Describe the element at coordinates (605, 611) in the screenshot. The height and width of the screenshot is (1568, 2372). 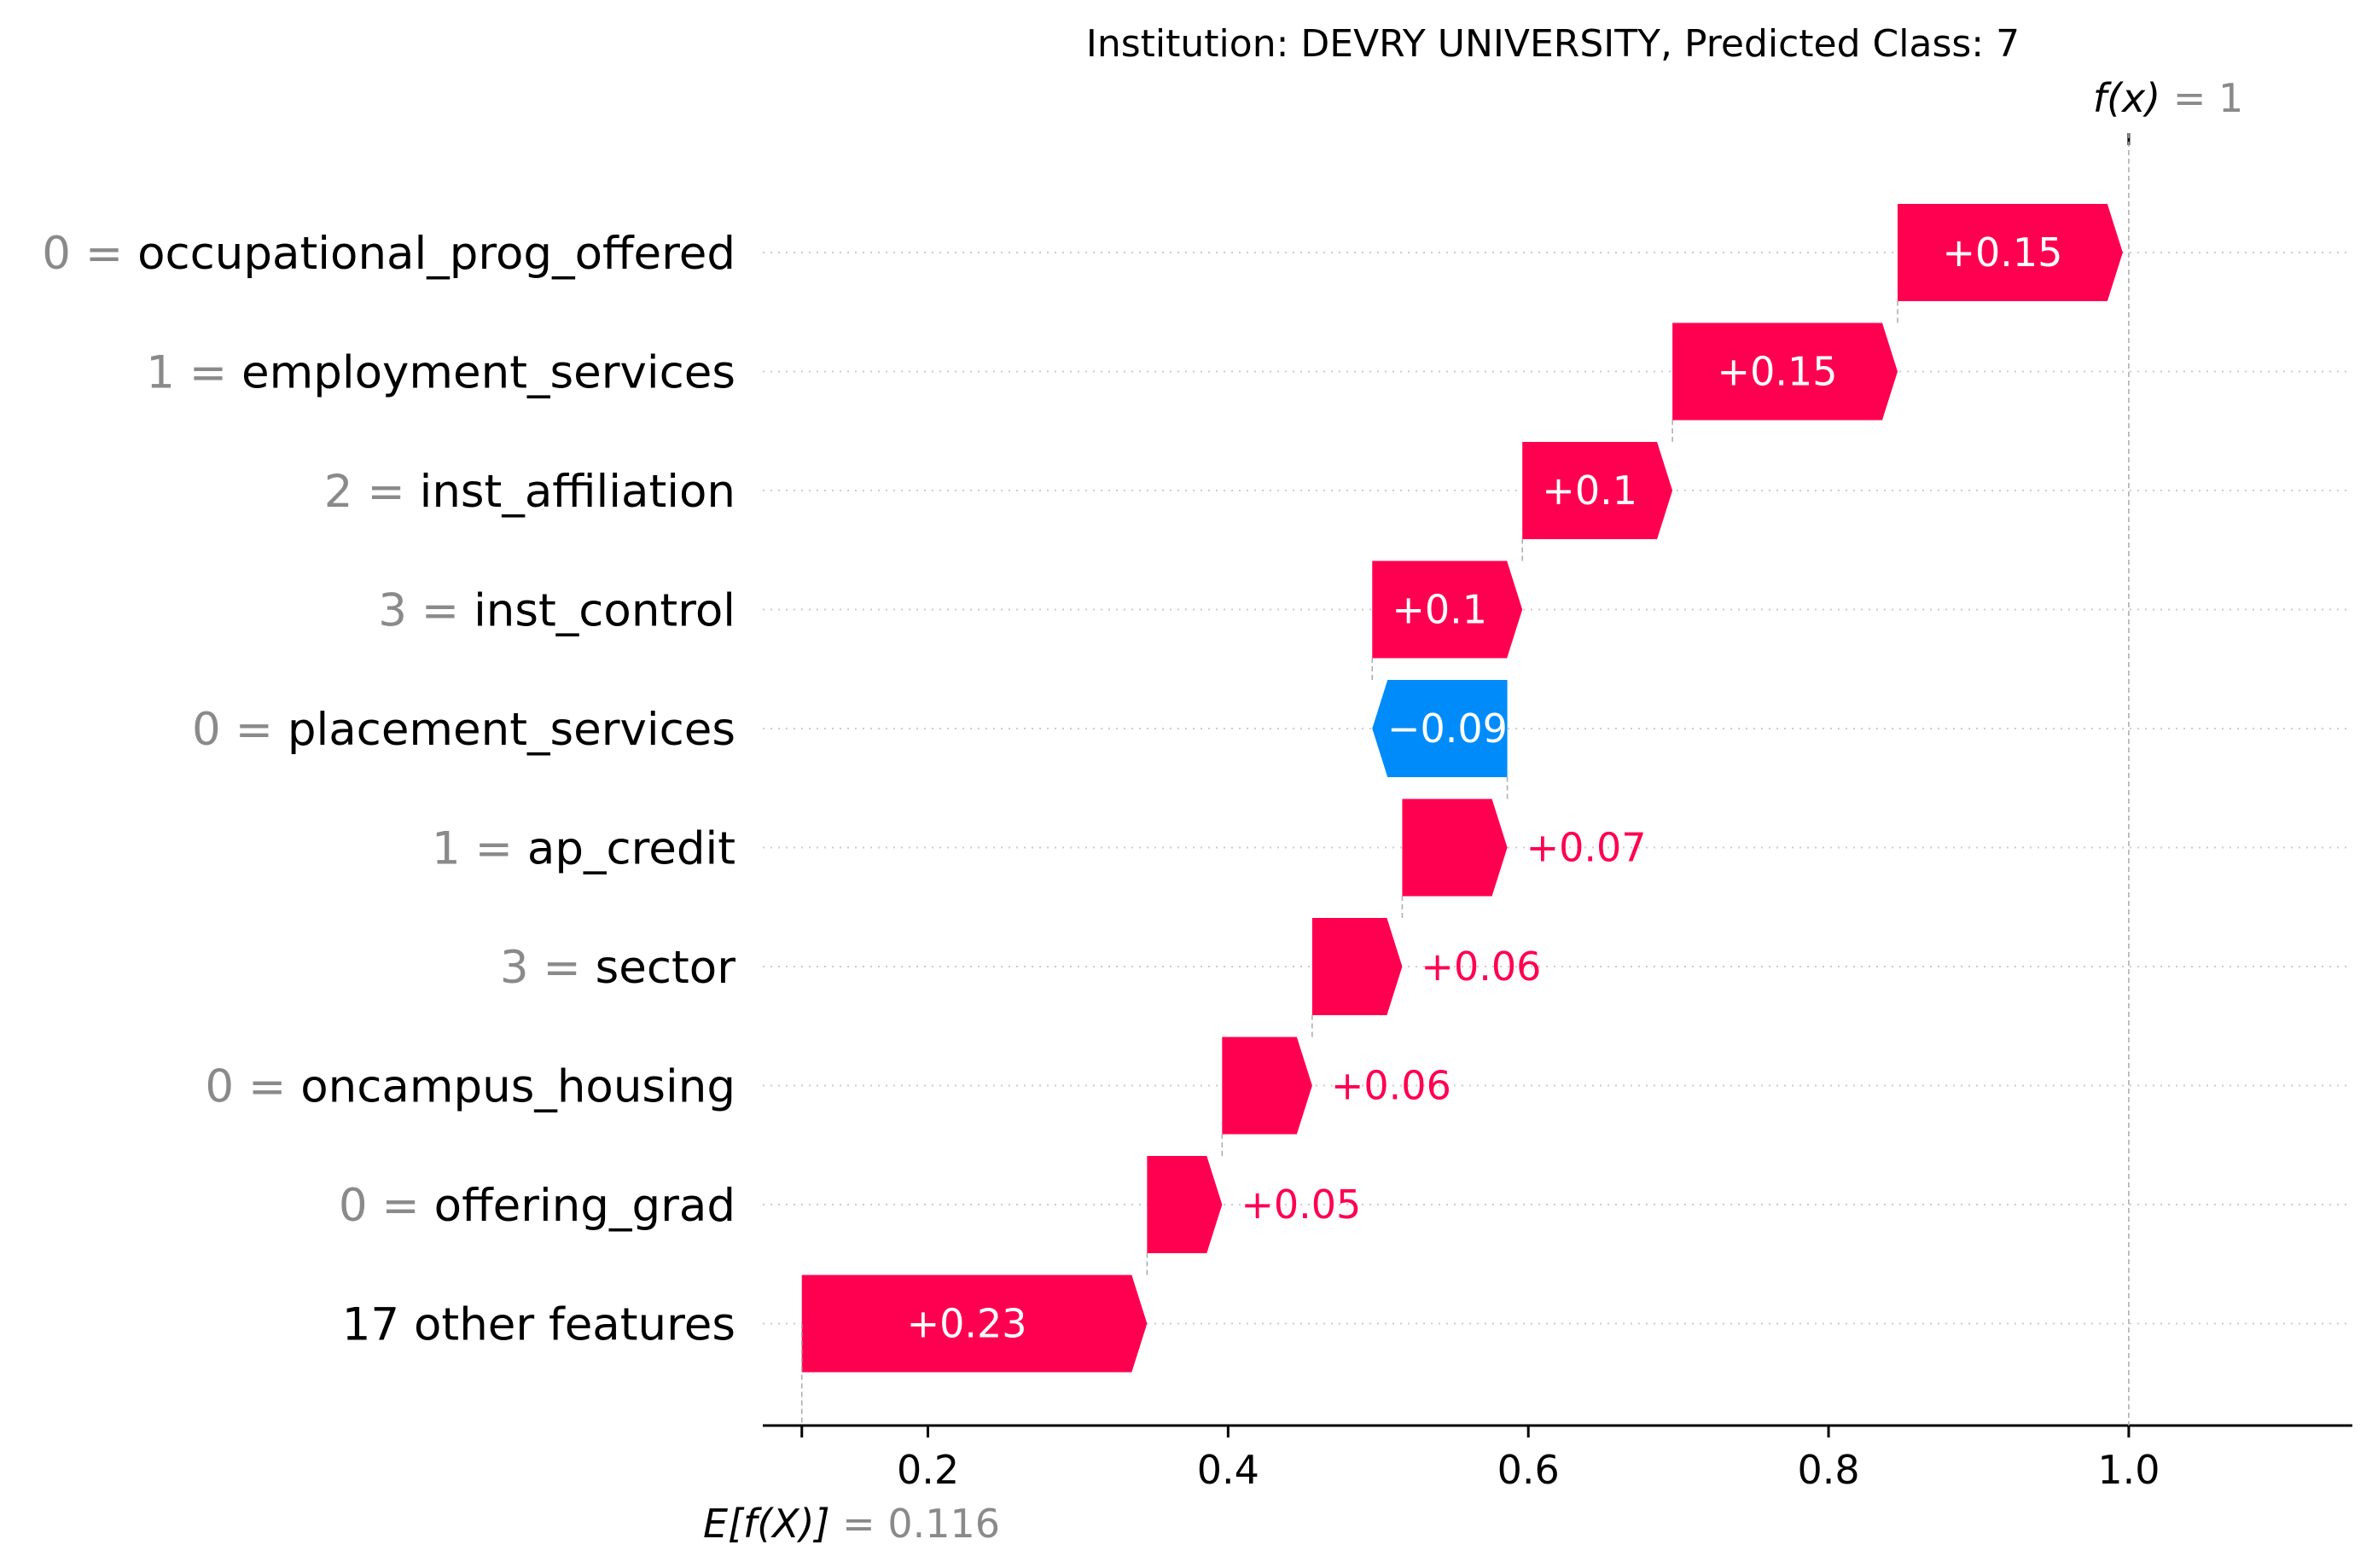
I see `feature-name: inst_control` at that location.